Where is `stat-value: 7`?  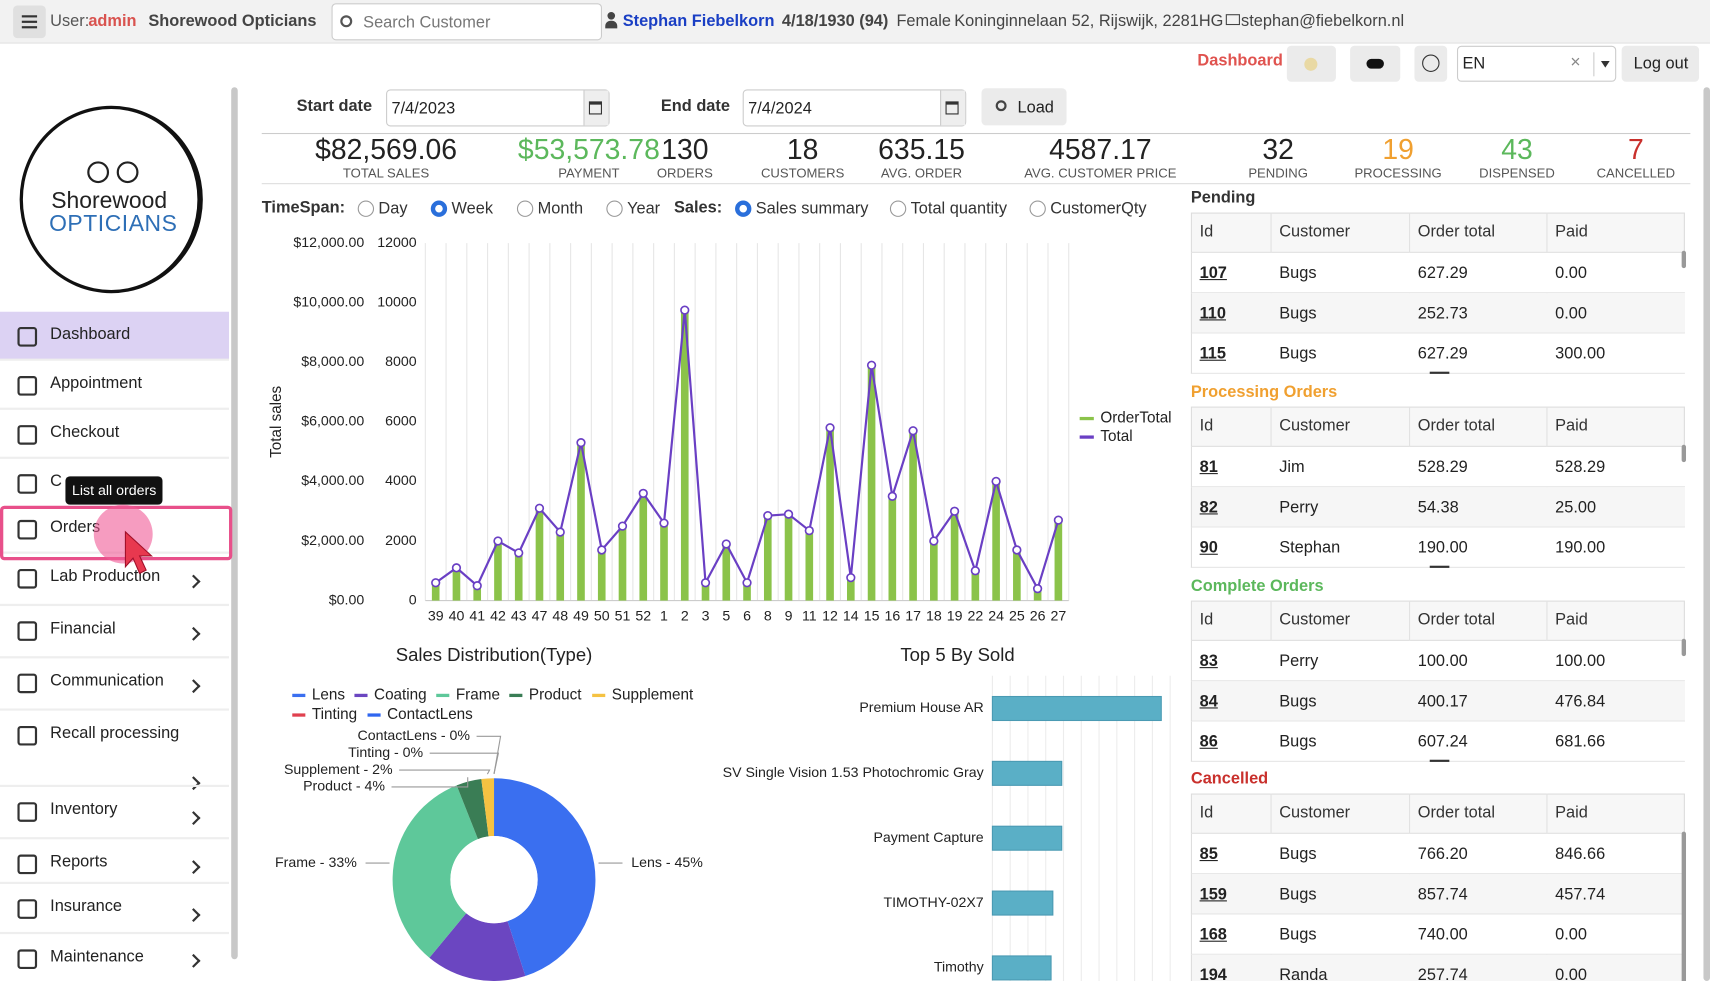
stat-value: 7 is located at coordinates (1629, 150).